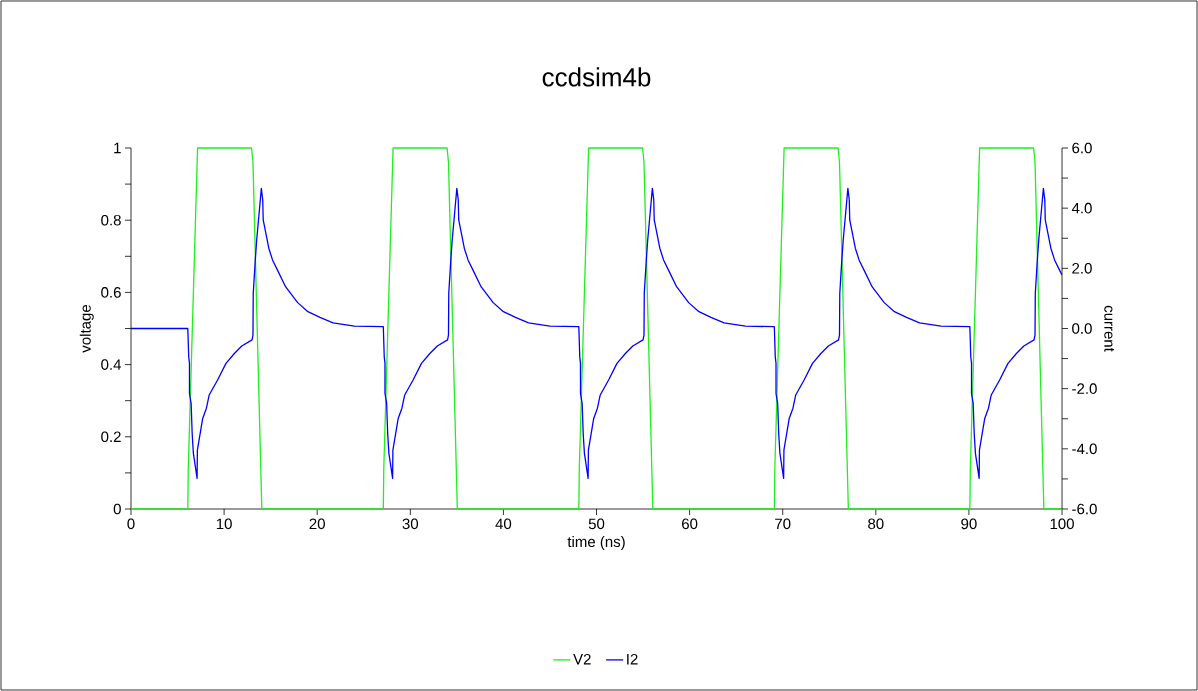 The image size is (1198, 691). Describe the element at coordinates (690, 524) in the screenshot. I see `x-tick-label: 60` at that location.